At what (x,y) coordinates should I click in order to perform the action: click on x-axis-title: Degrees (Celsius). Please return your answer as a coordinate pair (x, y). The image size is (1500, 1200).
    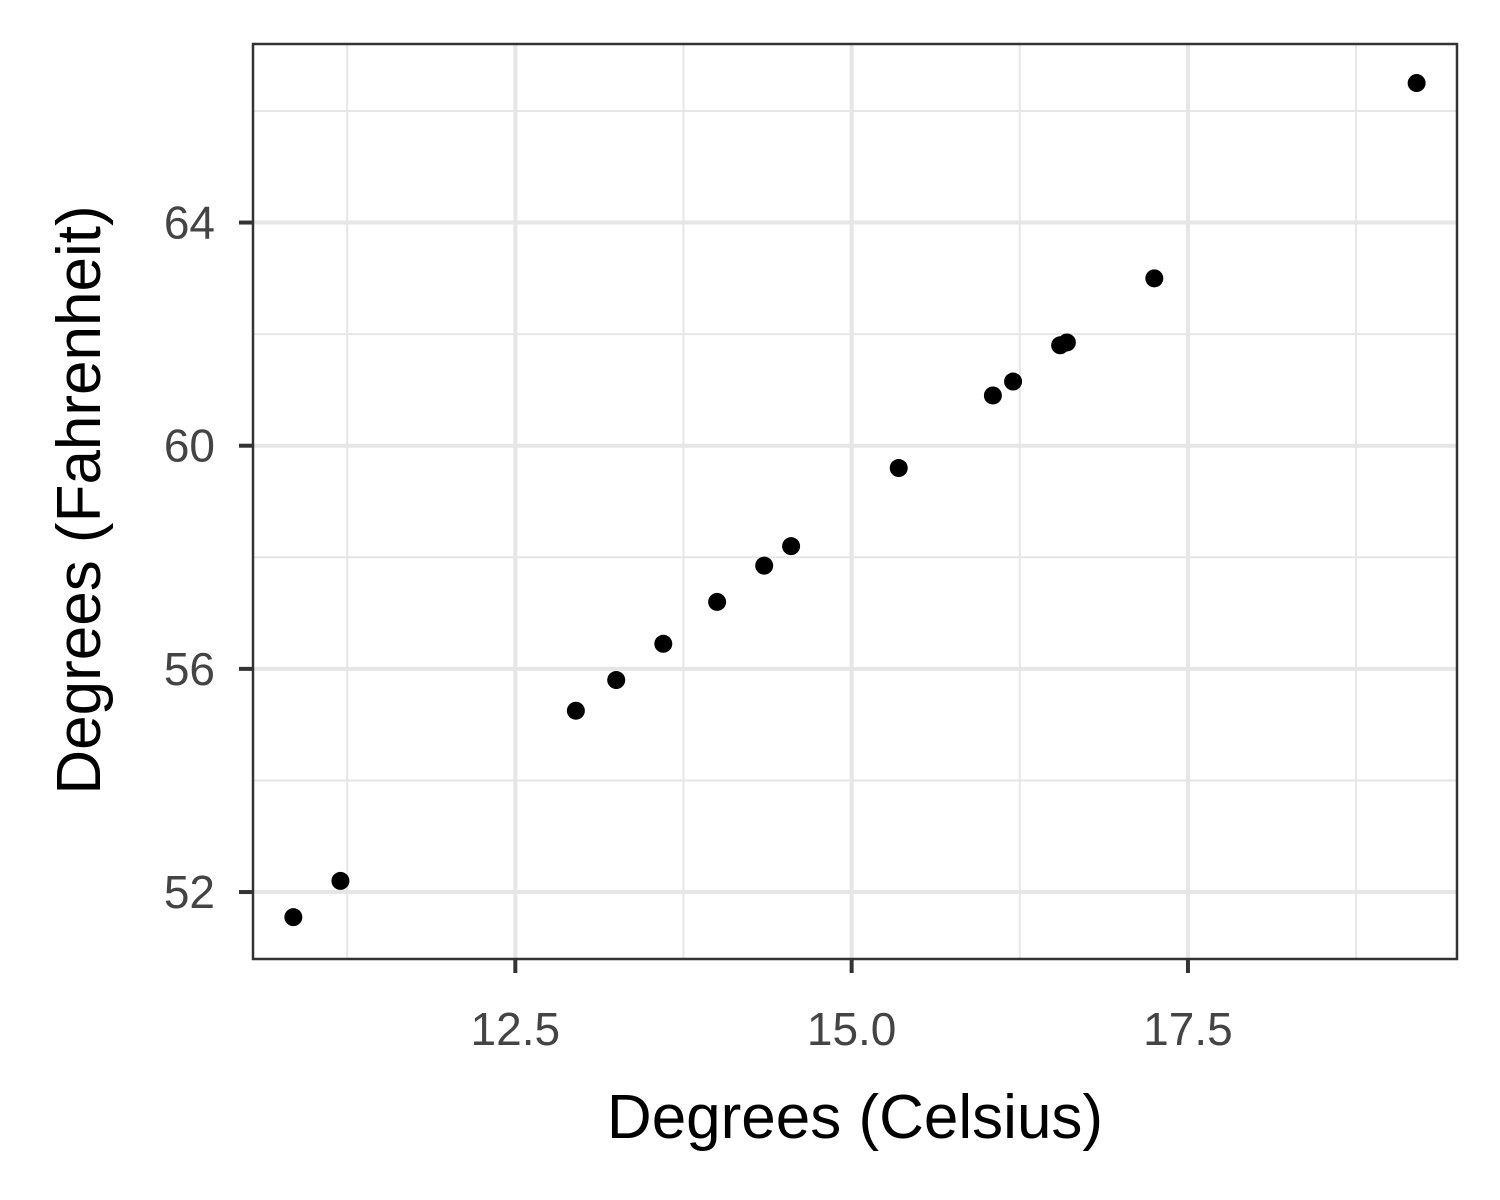
    Looking at the image, I should click on (855, 1117).